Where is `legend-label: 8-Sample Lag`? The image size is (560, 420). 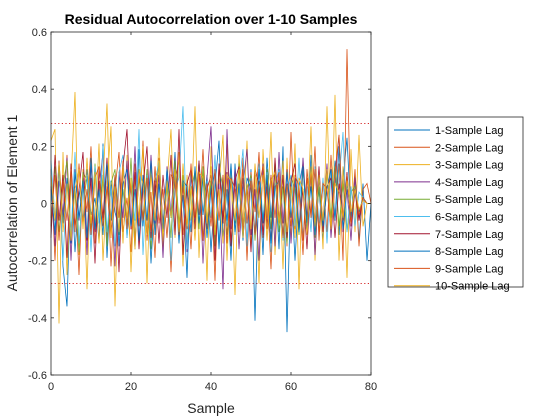
legend-label: 8-Sample Lag is located at coordinates (469, 252).